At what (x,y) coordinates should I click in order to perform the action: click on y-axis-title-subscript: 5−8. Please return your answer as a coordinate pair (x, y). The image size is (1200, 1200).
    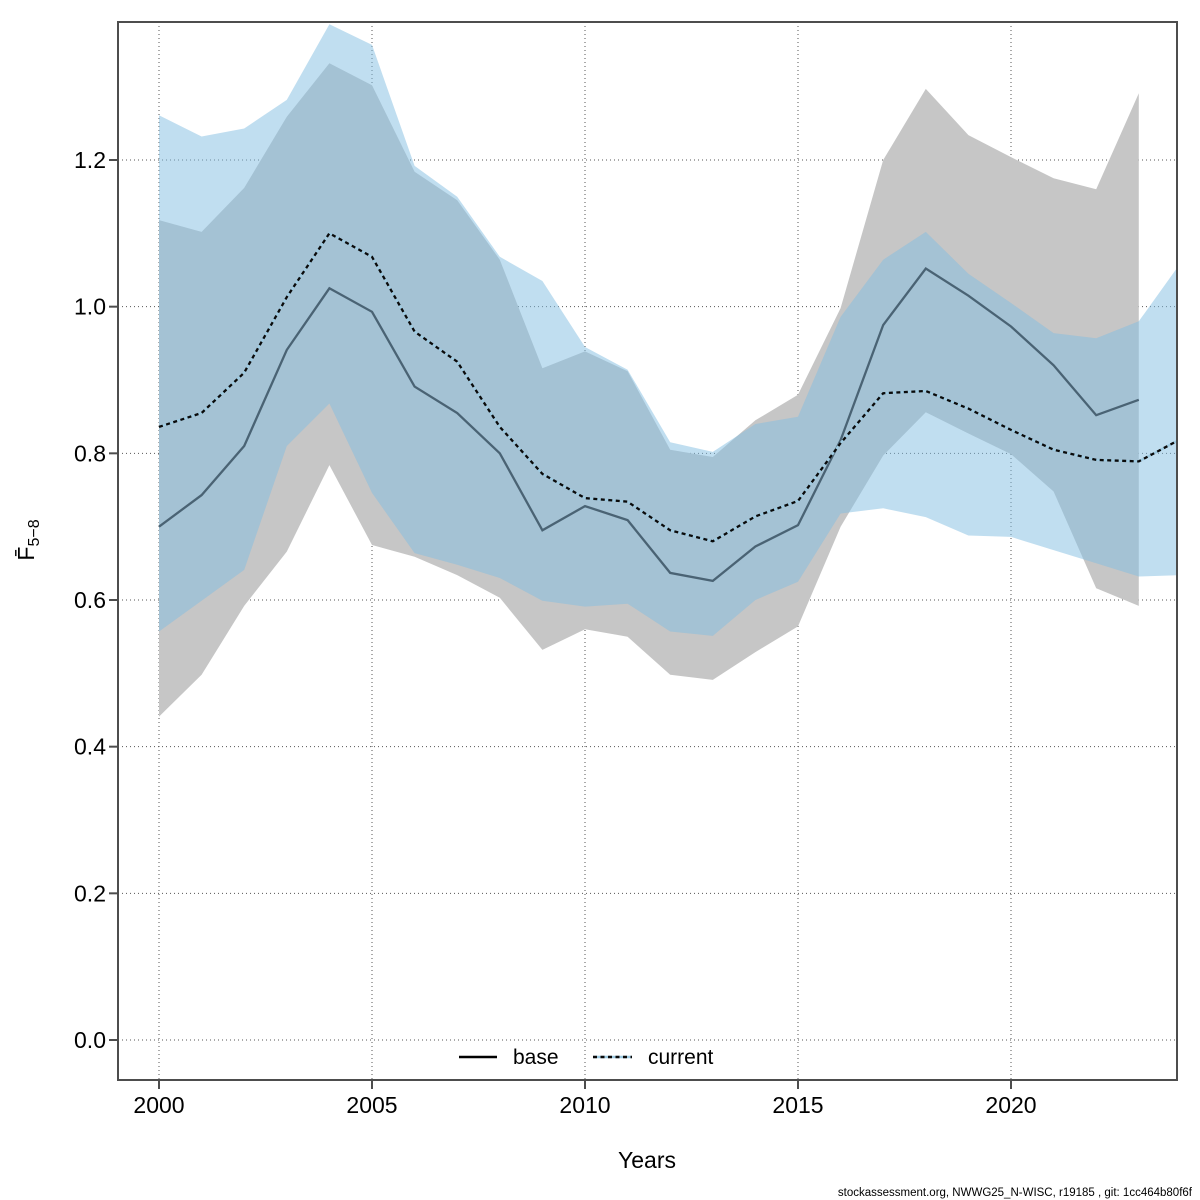
    Looking at the image, I should click on (34, 532).